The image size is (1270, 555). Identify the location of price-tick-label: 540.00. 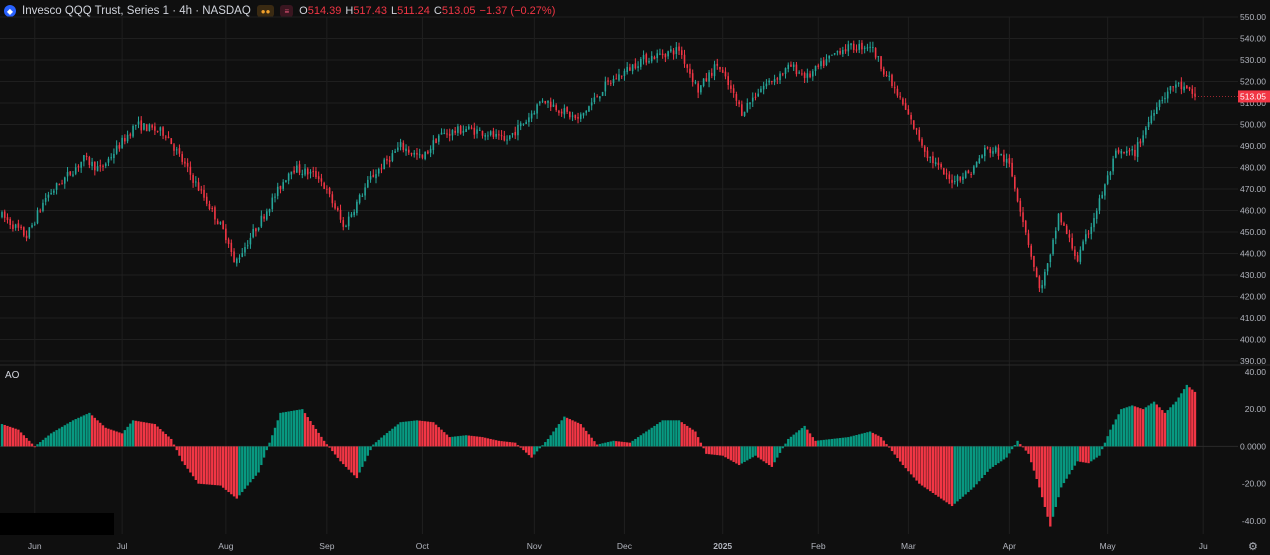
(1253, 39).